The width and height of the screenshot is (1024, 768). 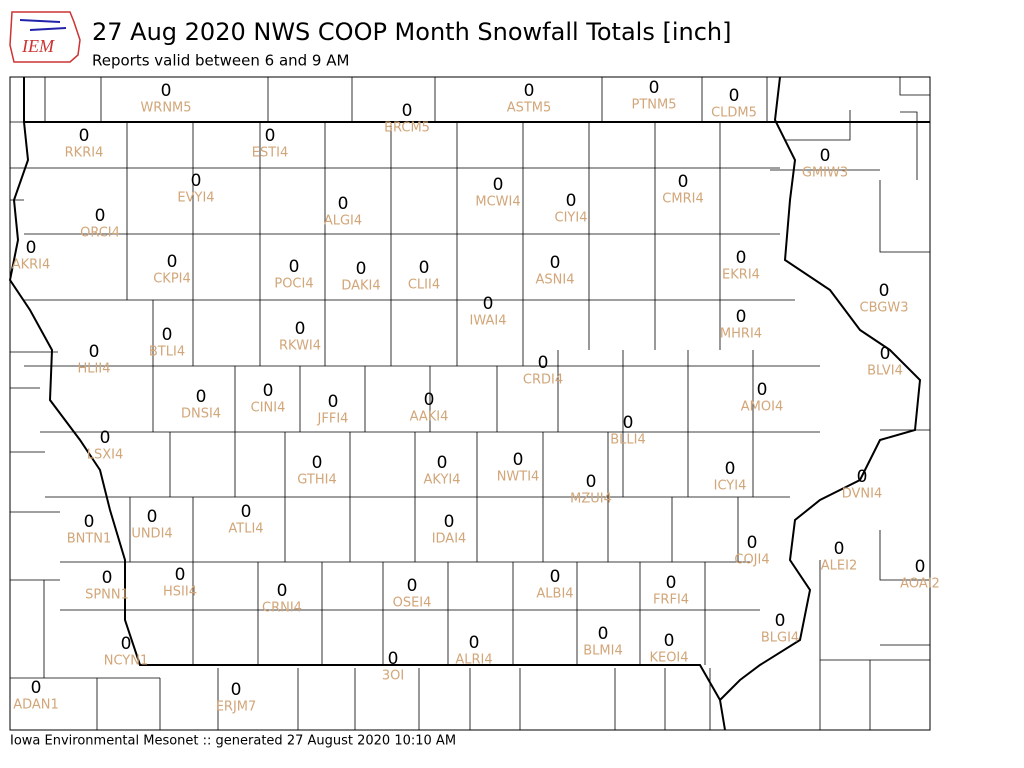 I want to click on station-label: IWAI4, so click(x=488, y=321).